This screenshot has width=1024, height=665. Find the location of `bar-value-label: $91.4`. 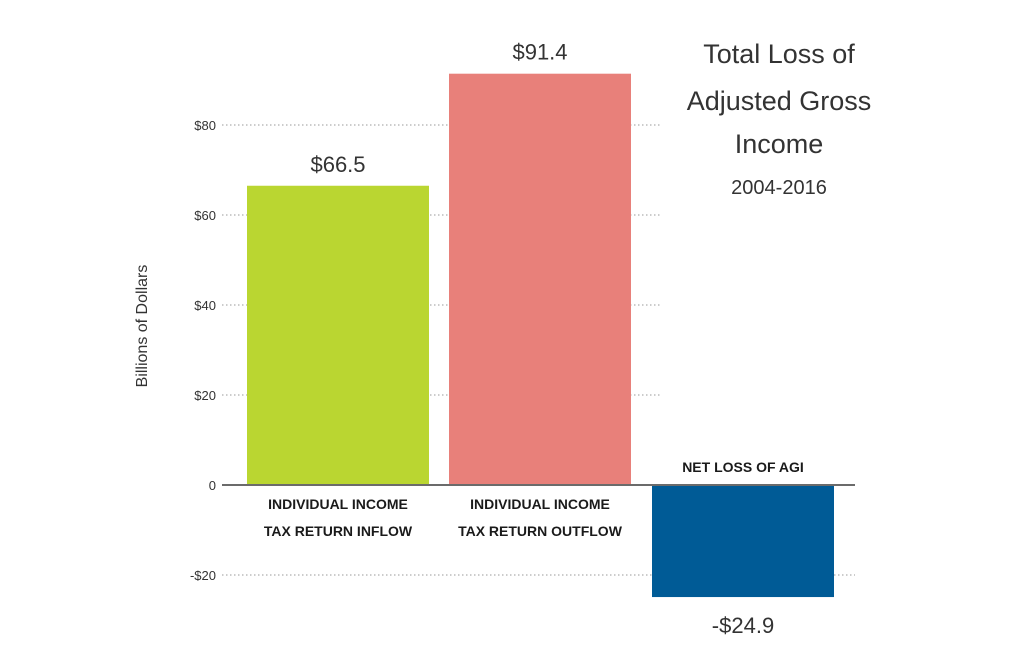

bar-value-label: $91.4 is located at coordinates (539, 52).